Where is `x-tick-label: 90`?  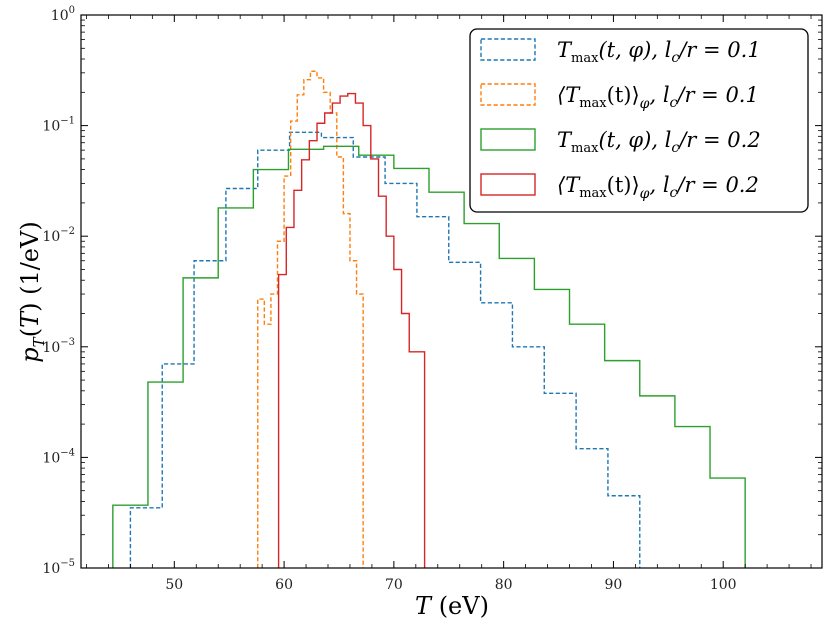 x-tick-label: 90 is located at coordinates (614, 585).